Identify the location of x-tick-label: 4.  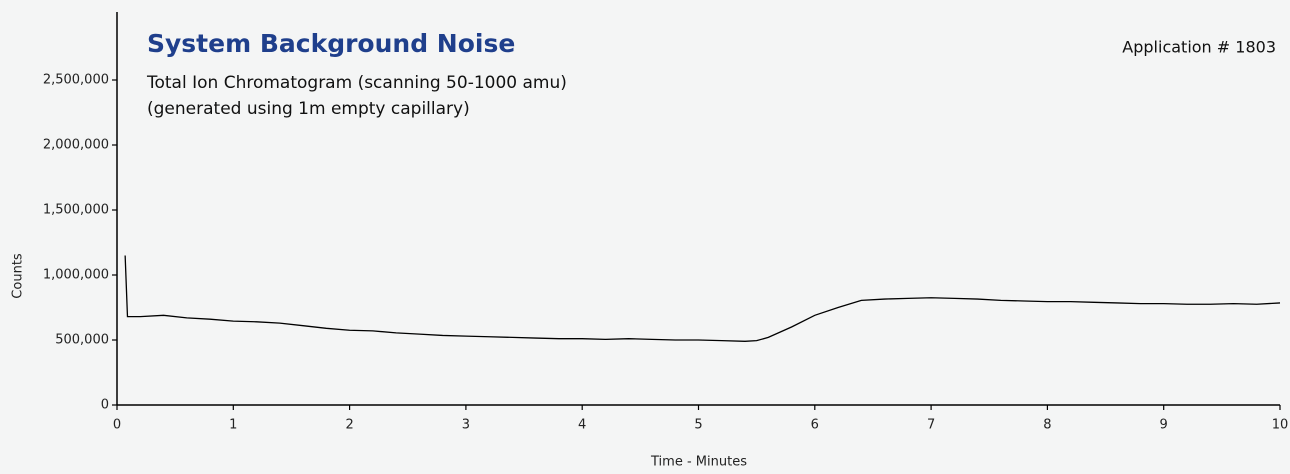
(582, 425).